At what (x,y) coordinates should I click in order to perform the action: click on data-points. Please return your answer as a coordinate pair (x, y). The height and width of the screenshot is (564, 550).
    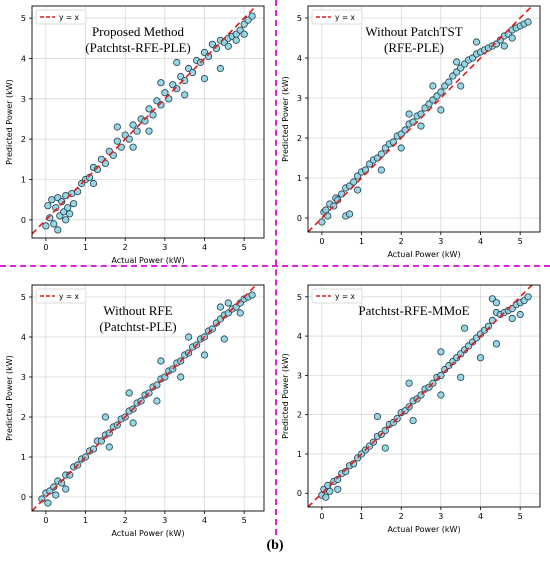
    Looking at the image, I should click on (425, 122).